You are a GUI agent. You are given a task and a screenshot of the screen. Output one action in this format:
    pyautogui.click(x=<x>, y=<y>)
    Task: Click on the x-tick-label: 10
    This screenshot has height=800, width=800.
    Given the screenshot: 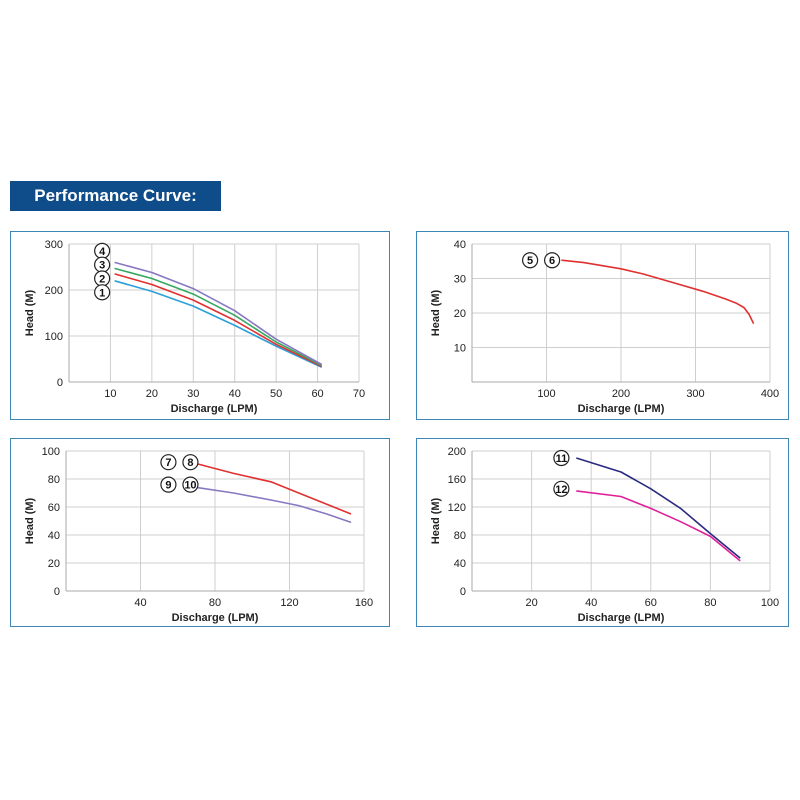 What is the action you would take?
    pyautogui.click(x=110, y=394)
    